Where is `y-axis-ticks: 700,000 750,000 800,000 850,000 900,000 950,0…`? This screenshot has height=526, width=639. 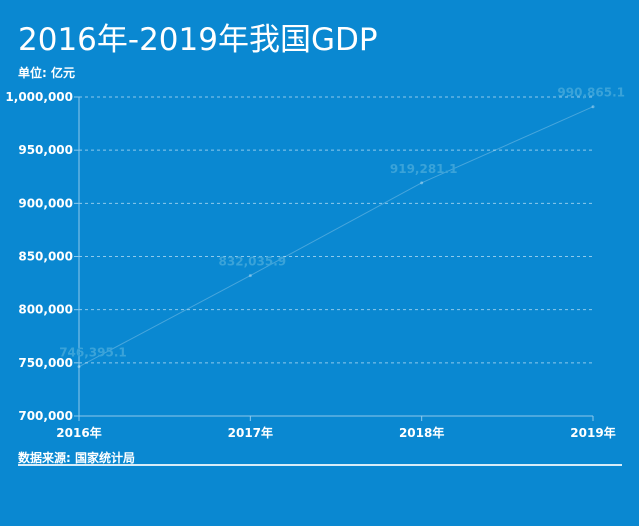
y-axis-ticks: 700,000 750,000 800,000 850,000 900,000 950,0… is located at coordinates (42, 256).